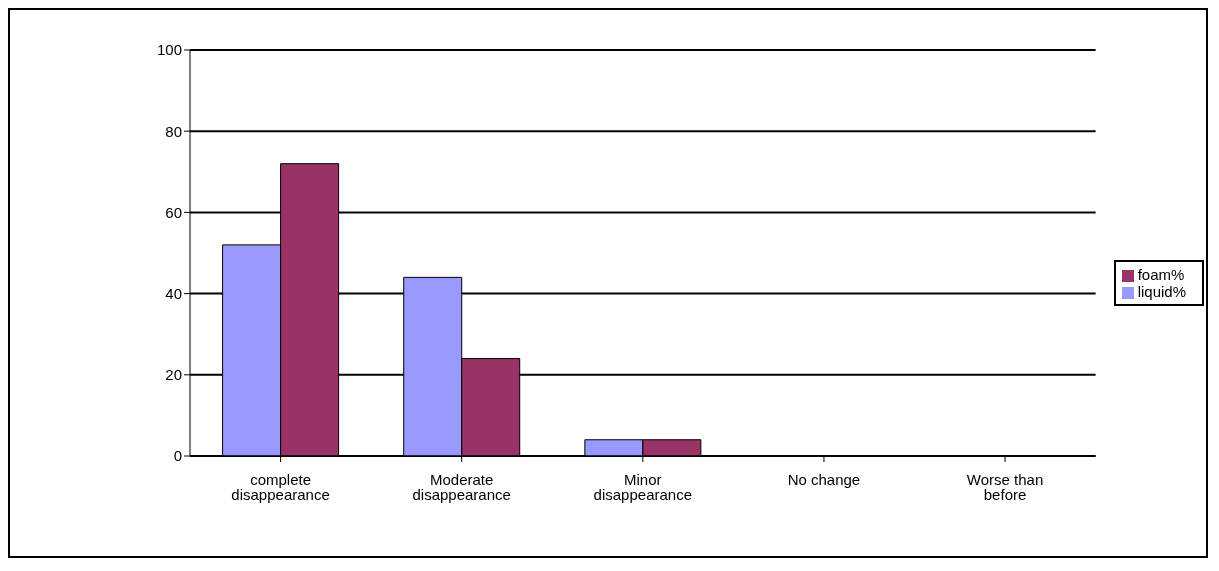 The width and height of the screenshot is (1219, 571). Describe the element at coordinates (1161, 291) in the screenshot. I see `legend-label: liquid%` at that location.